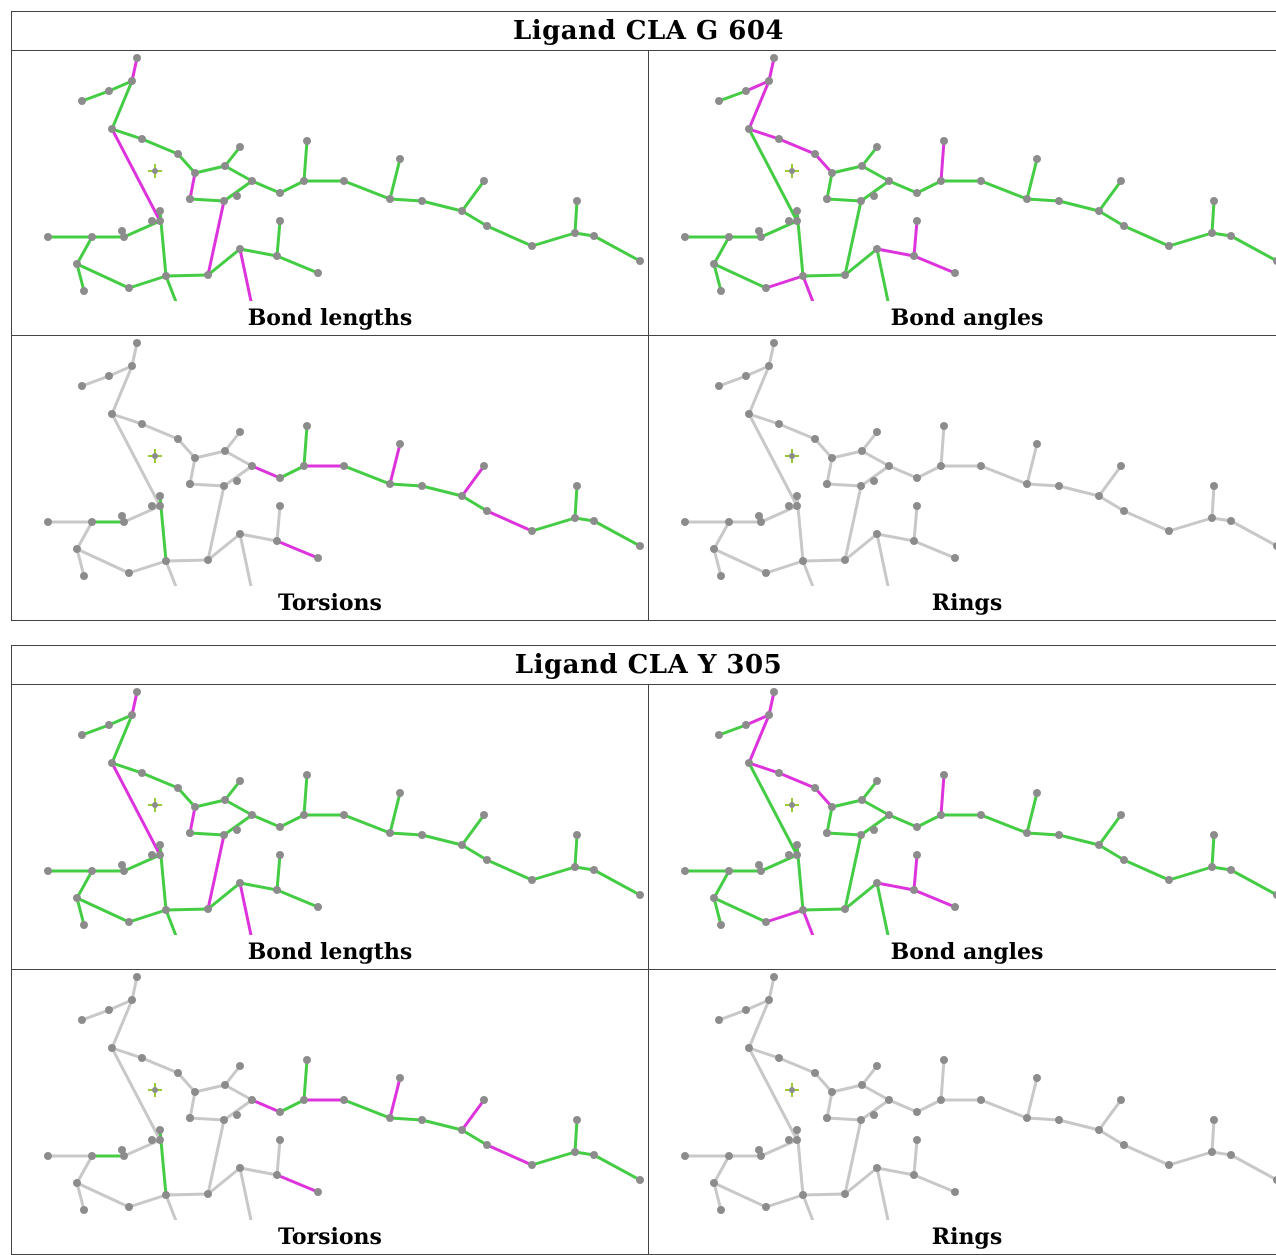 Image resolution: width=1276 pixels, height=1255 pixels. What do you see at coordinates (330, 952) in the screenshot?
I see `panel-caption: Bond lengths` at bounding box center [330, 952].